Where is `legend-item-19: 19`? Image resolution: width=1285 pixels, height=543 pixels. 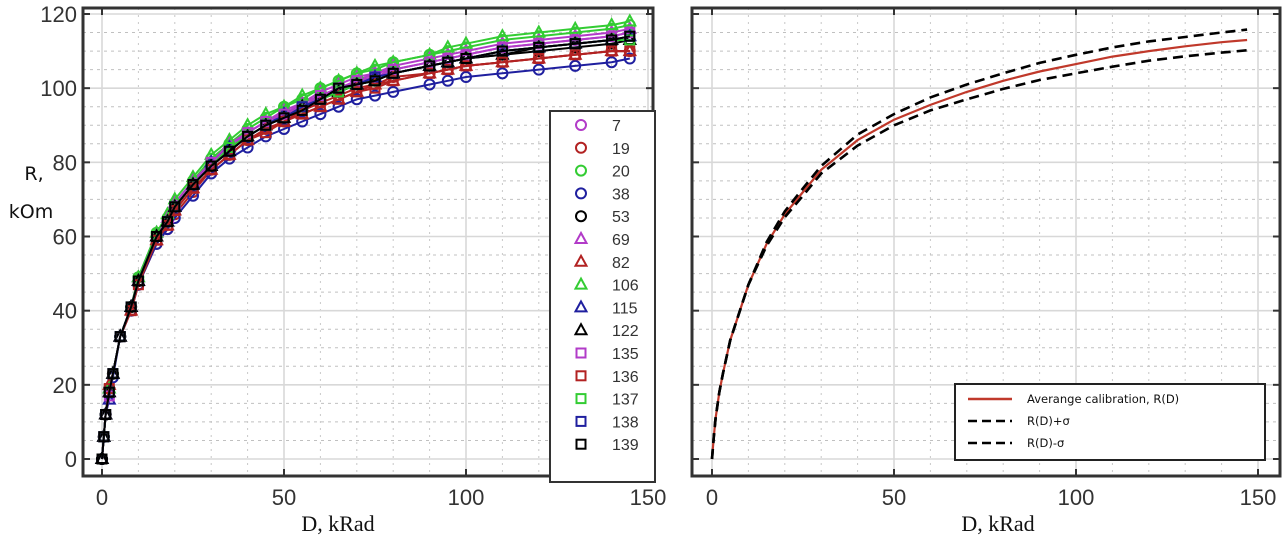 legend-item-19: 19 is located at coordinates (602, 149).